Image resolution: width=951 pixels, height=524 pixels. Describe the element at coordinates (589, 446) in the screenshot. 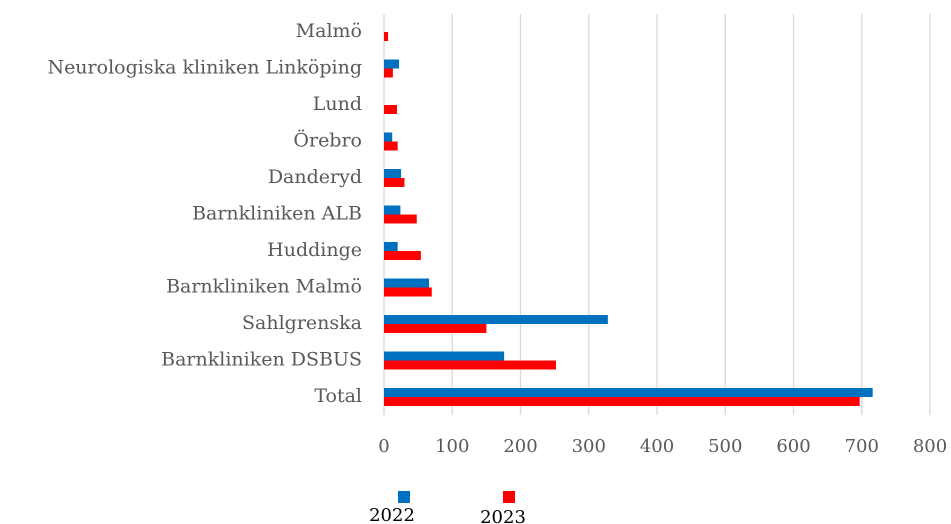

I see `x-tick-label: 300` at that location.